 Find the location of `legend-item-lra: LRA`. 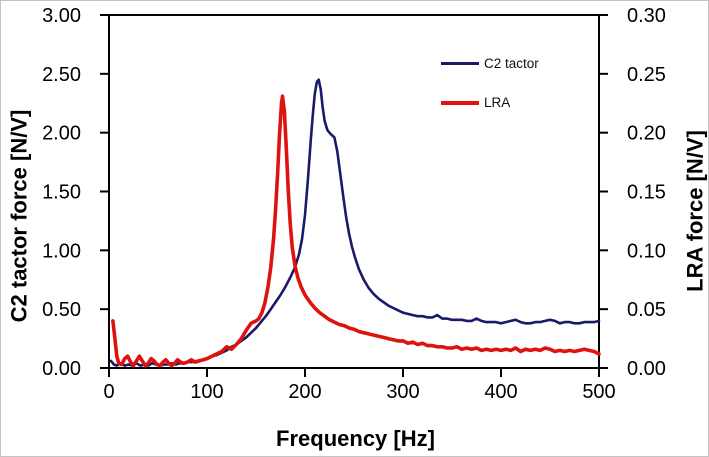

legend-item-lra: LRA is located at coordinates (490, 102).